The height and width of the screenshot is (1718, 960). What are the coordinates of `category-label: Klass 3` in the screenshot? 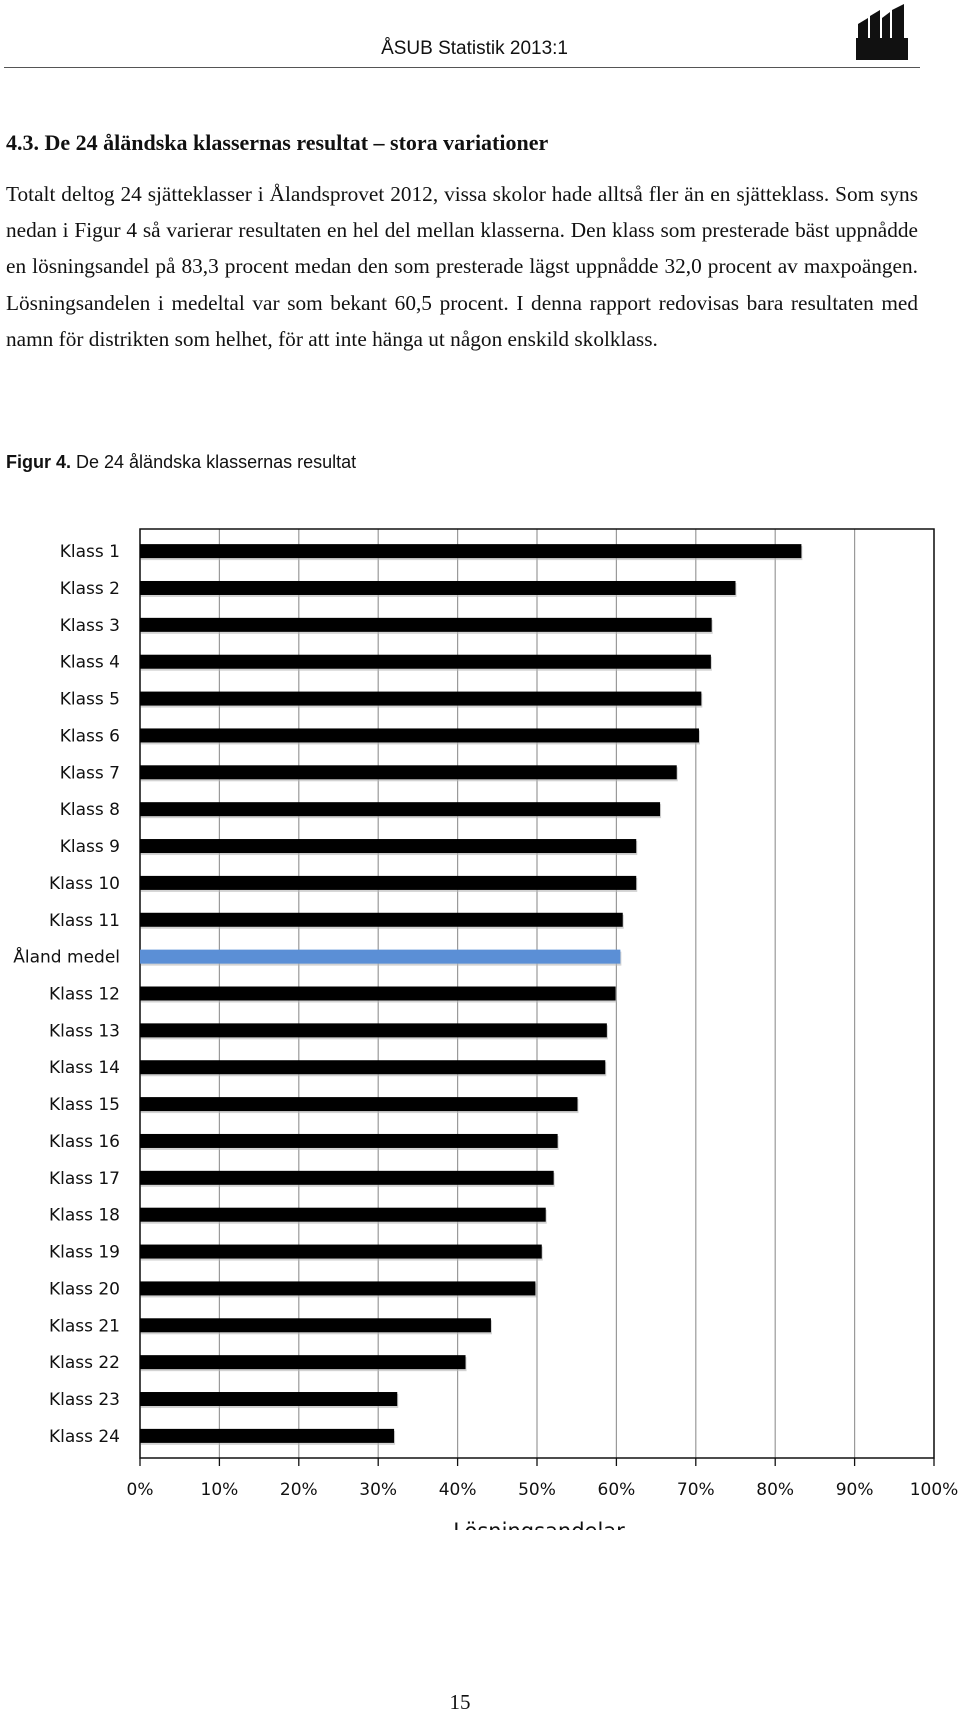 It's located at (90, 626).